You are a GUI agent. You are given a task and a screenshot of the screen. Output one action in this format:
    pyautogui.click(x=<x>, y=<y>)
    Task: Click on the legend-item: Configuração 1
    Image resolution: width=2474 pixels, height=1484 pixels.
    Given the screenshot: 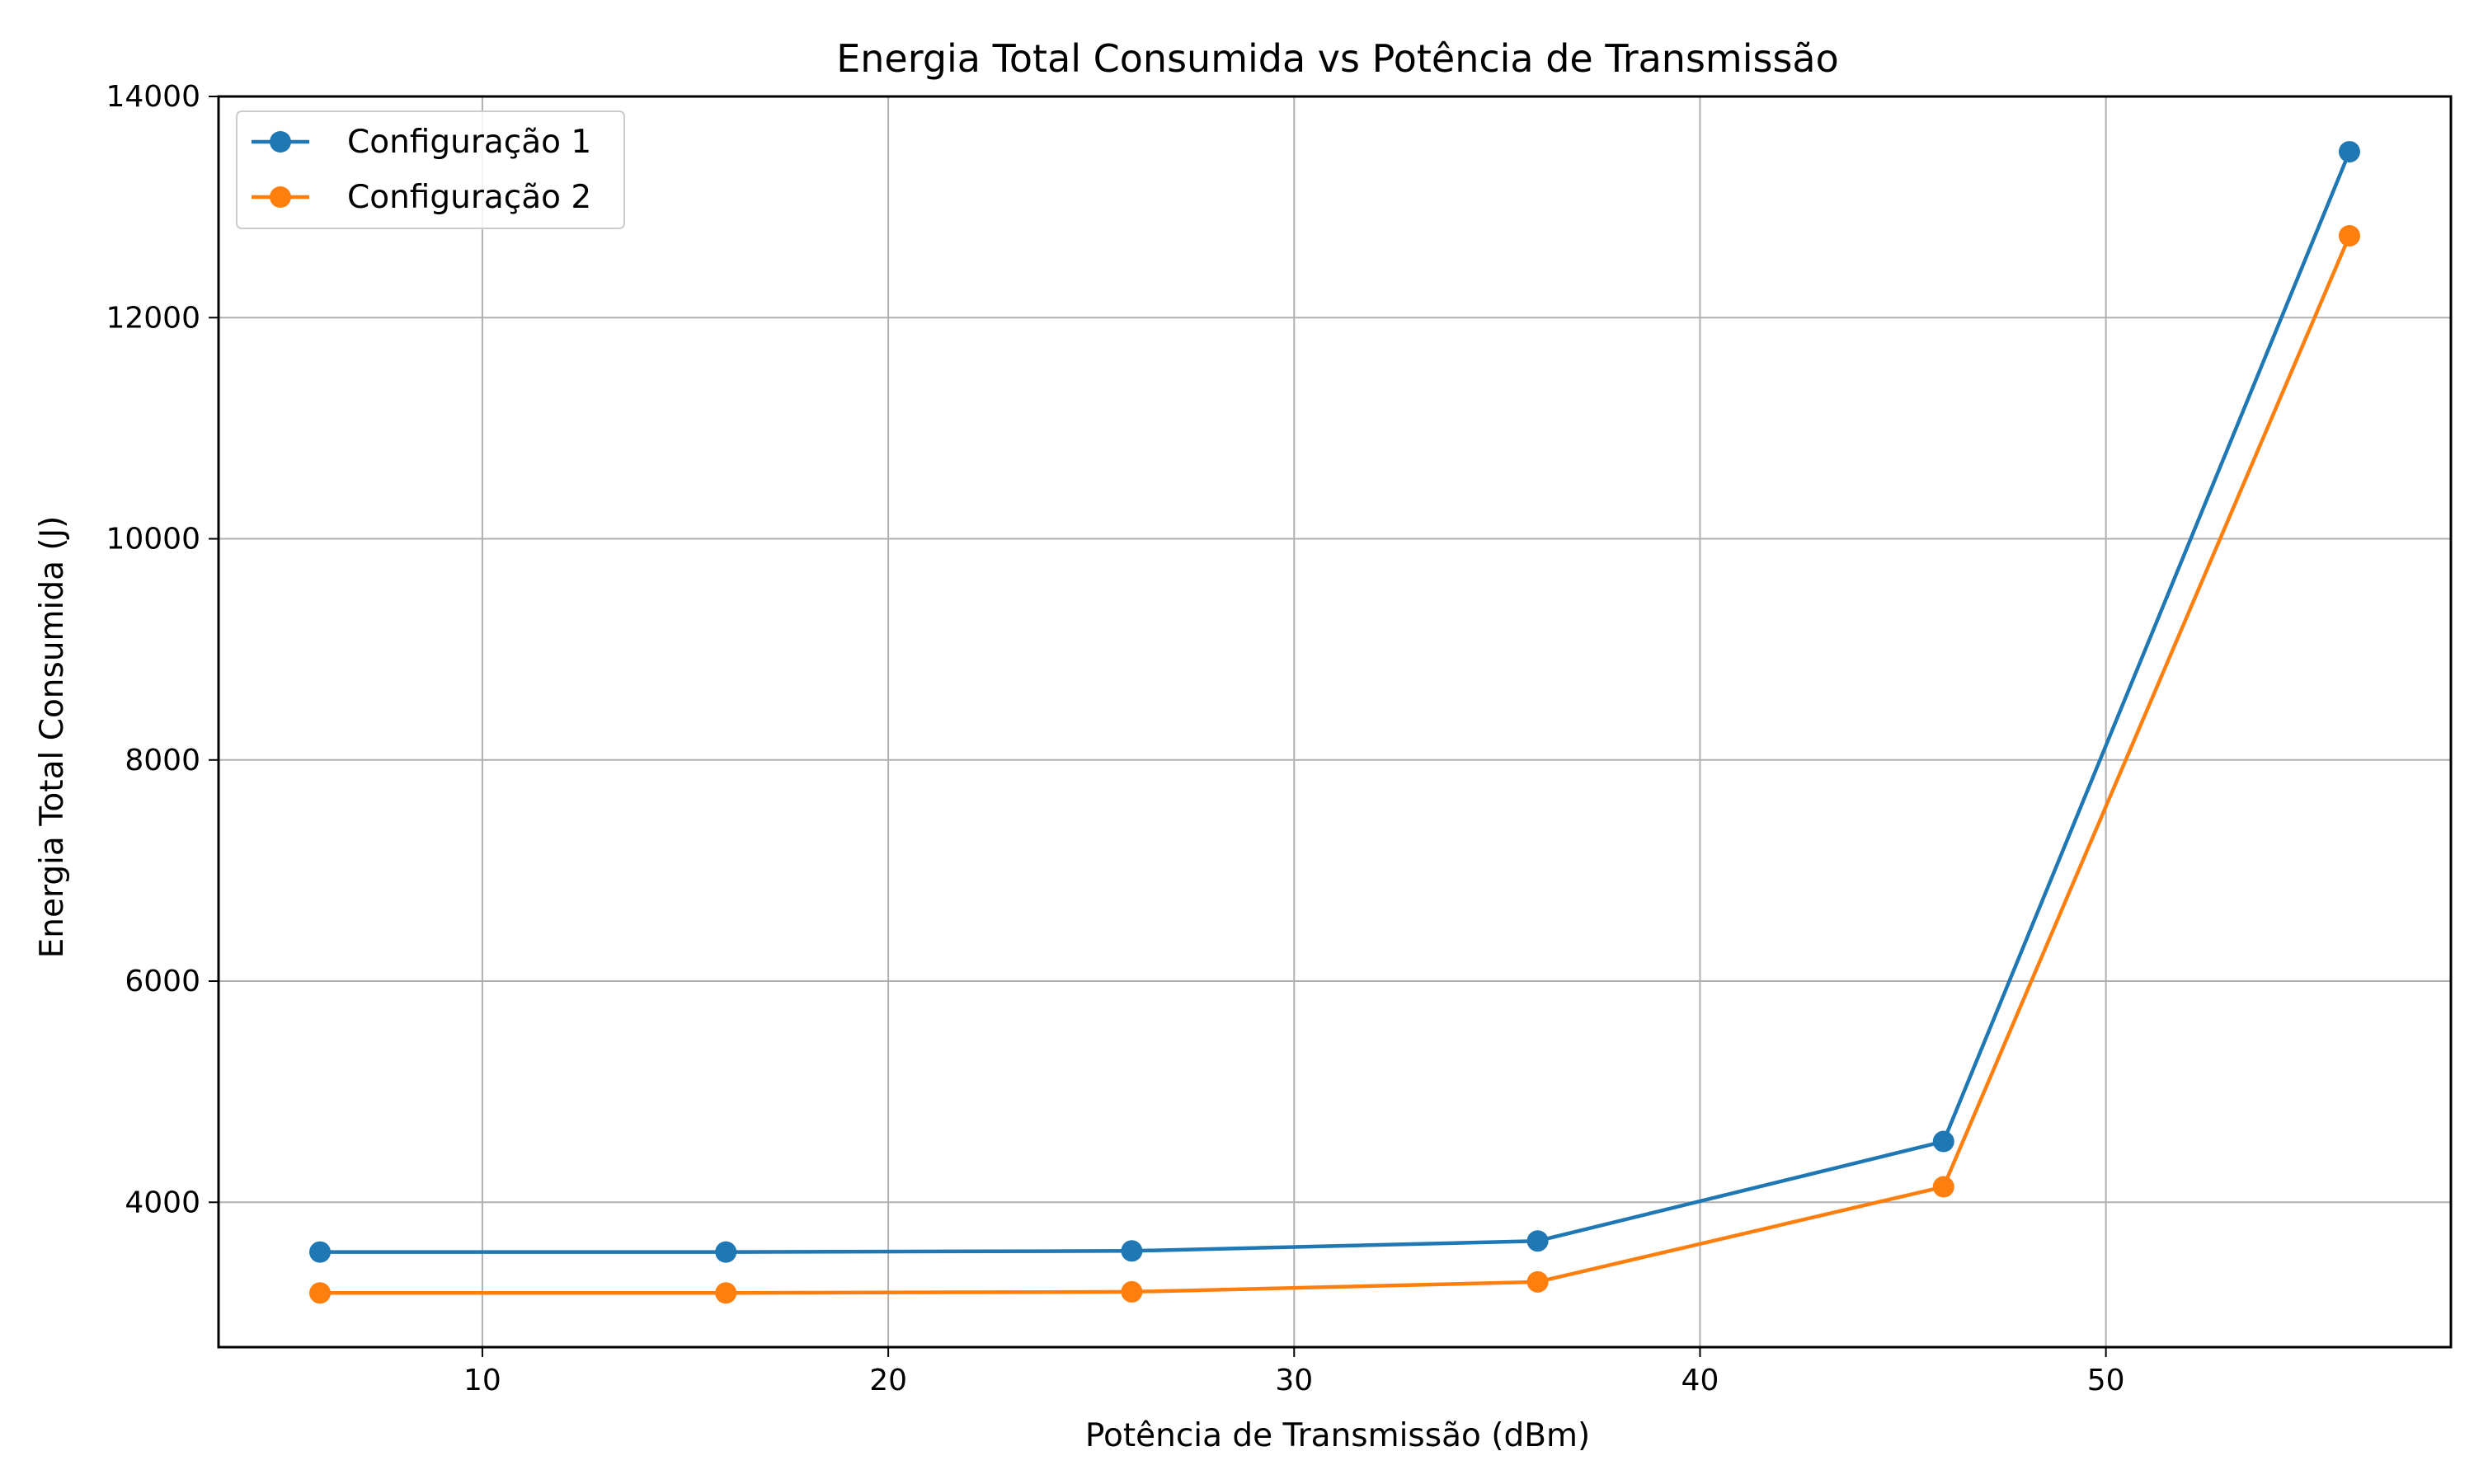 What is the action you would take?
    pyautogui.click(x=421, y=142)
    